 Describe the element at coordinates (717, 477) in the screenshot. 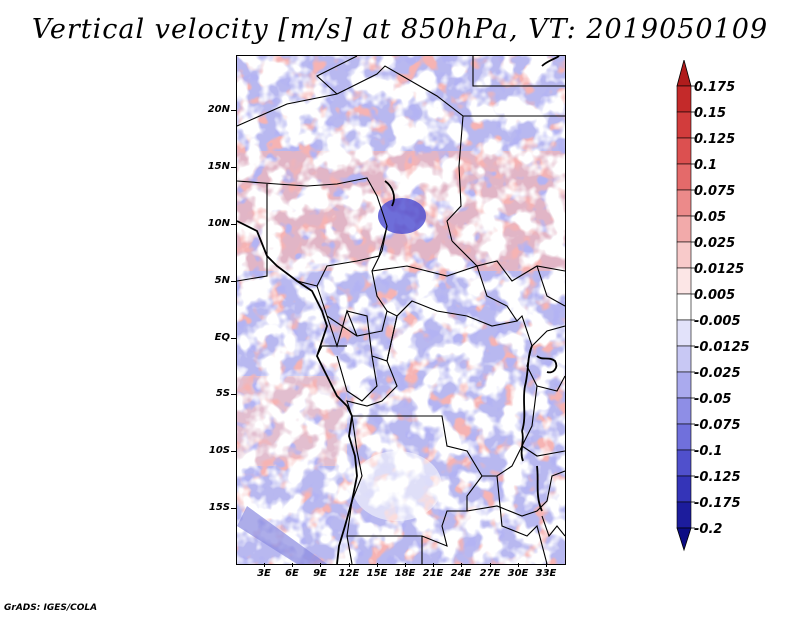

I see `colorbar-label: -0.125` at that location.